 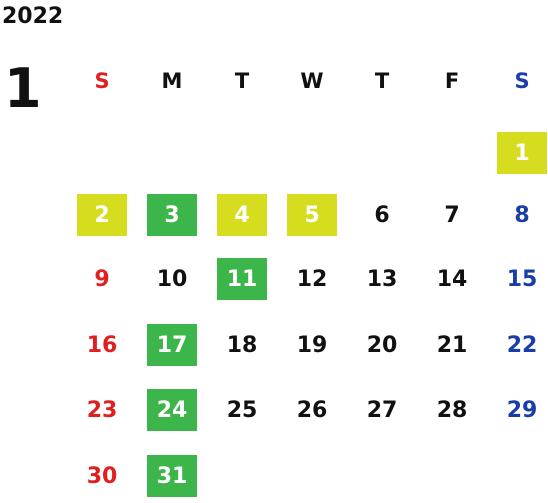 What do you see at coordinates (312, 279) in the screenshot?
I see `day-cell-12: 12` at bounding box center [312, 279].